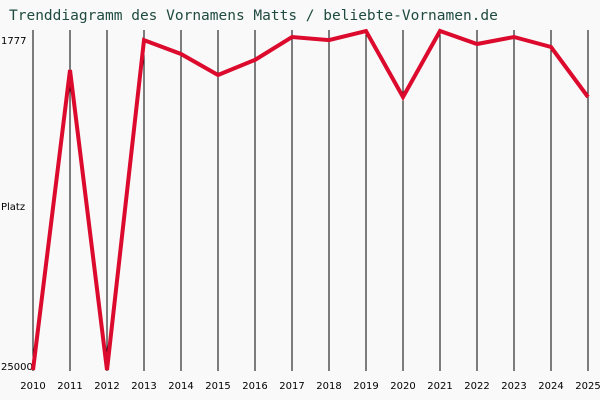 The height and width of the screenshot is (400, 600). I want to click on y-axis-top-label: 1777, so click(14, 41).